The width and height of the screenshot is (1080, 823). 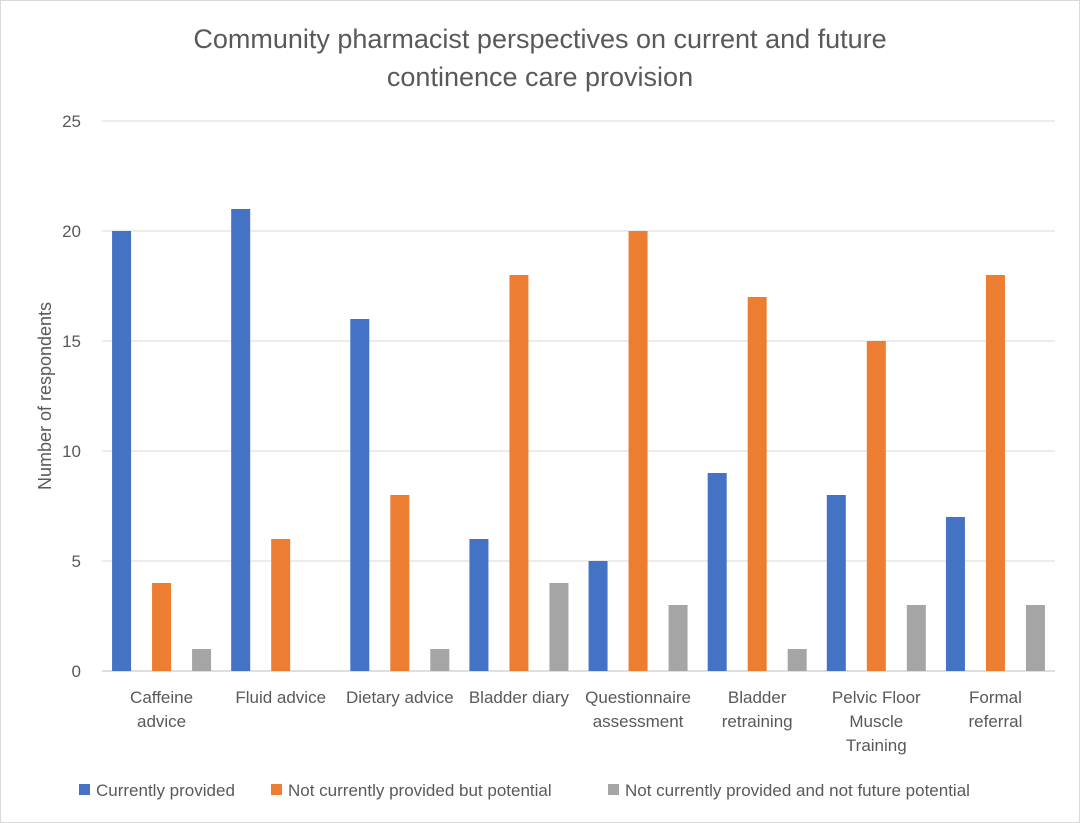 I want to click on y-tick-label: 10, so click(x=71, y=451).